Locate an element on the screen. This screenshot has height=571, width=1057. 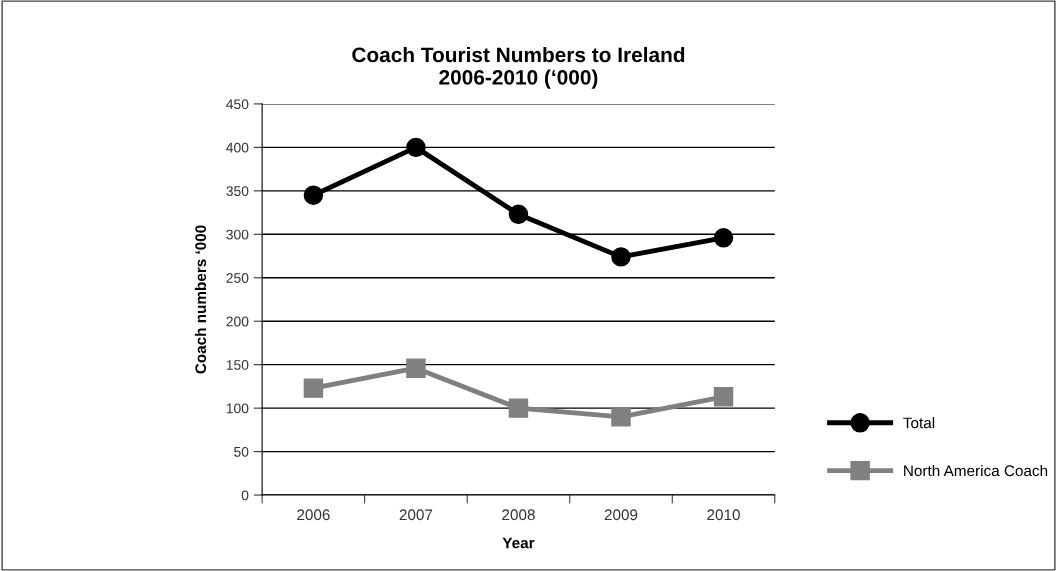
y-tick-label: 450 is located at coordinates (237, 104).